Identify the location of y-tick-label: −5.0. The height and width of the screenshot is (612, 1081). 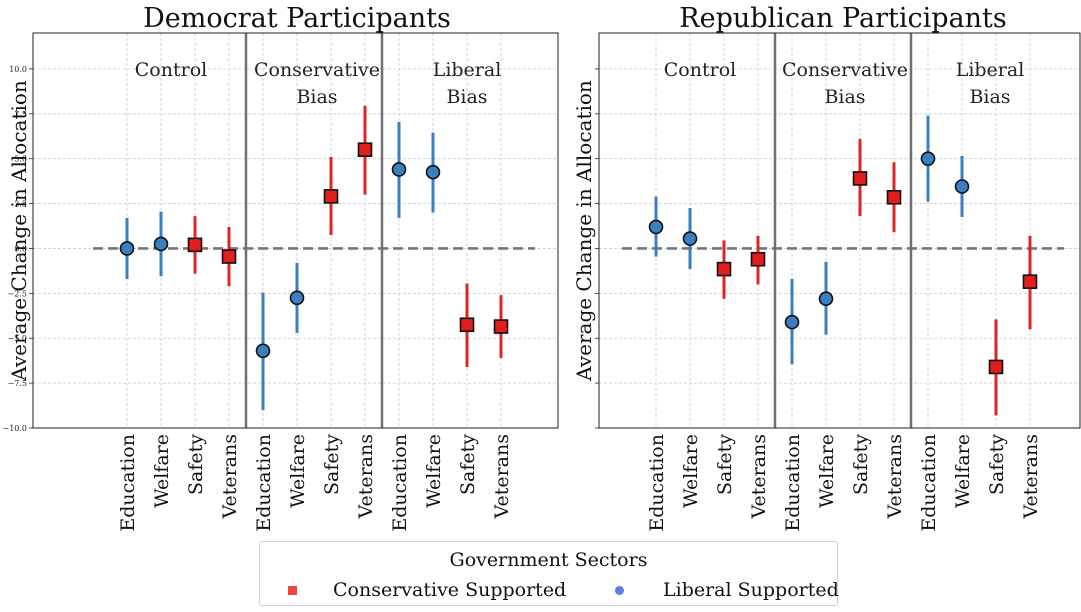
(17, 338).